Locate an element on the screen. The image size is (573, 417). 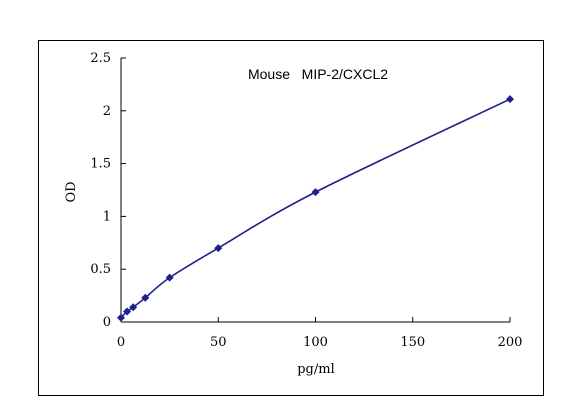
y-tick-label: 2 is located at coordinates (107, 111).